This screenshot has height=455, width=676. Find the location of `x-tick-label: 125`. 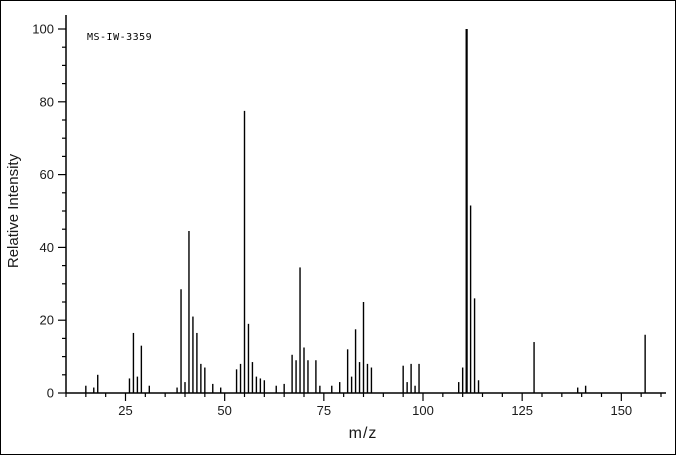

x-tick-label: 125 is located at coordinates (522, 410).